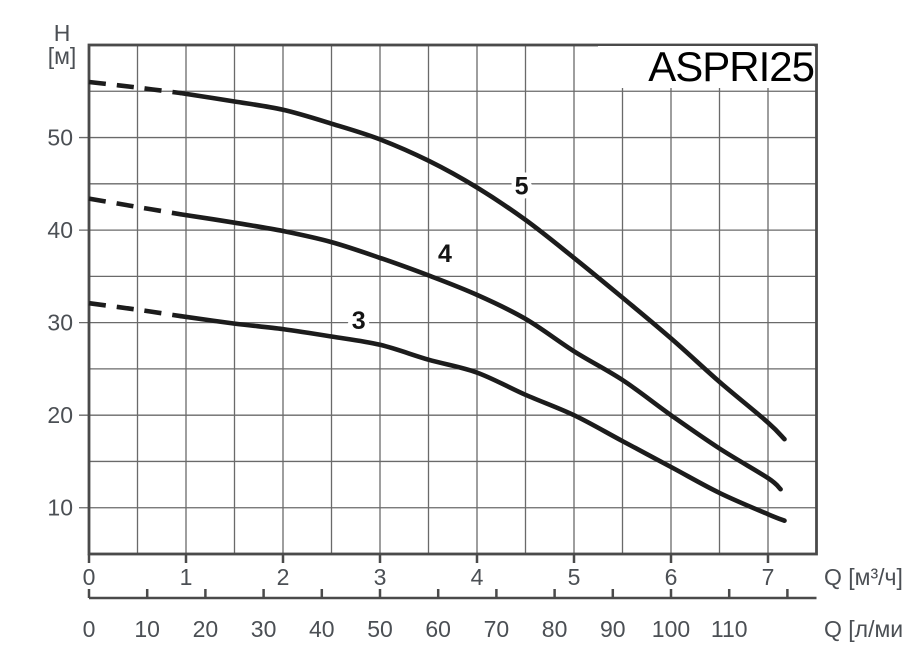 This screenshot has width=904, height=659. What do you see at coordinates (264, 629) in the screenshot?
I see `x2-tick-label: 30` at bounding box center [264, 629].